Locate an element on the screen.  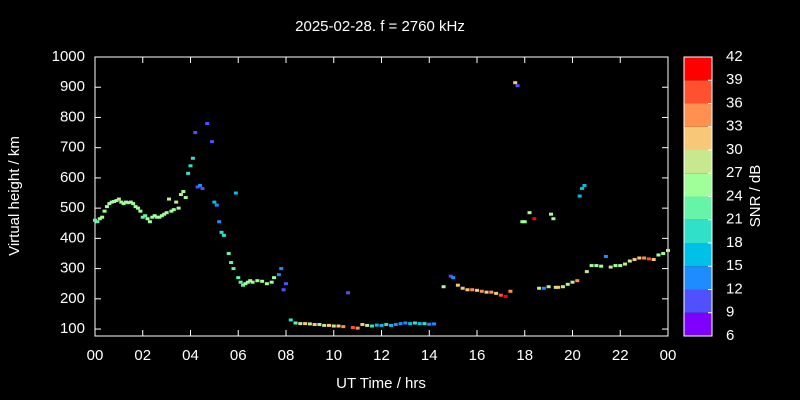
y-tick-label: 1000 is located at coordinates (68, 56).